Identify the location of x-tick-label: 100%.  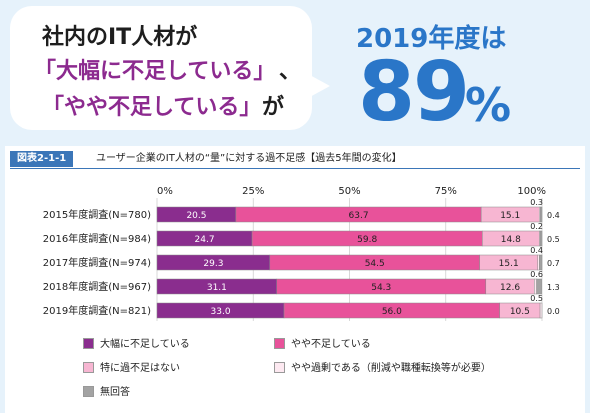
(531, 191).